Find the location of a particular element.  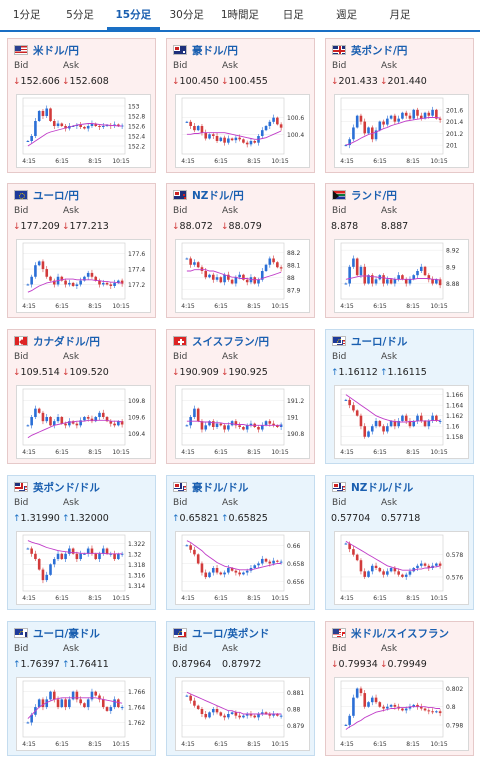

pair-name-link: 英ポンド/ドル is located at coordinates (66, 487).